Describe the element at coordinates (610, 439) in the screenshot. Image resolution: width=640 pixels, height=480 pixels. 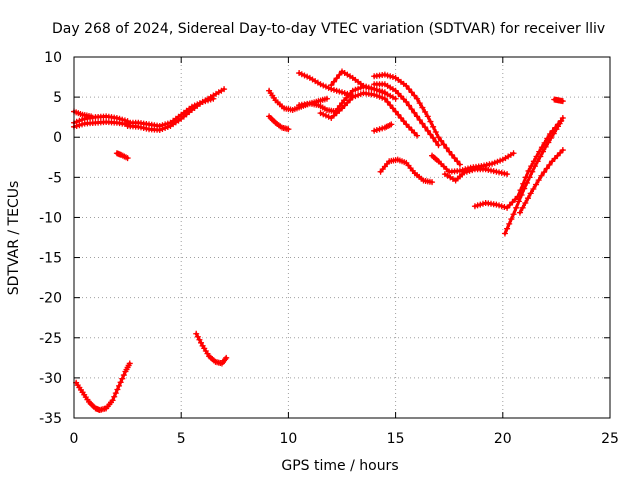
I see `x-tick-label: 25` at that location.